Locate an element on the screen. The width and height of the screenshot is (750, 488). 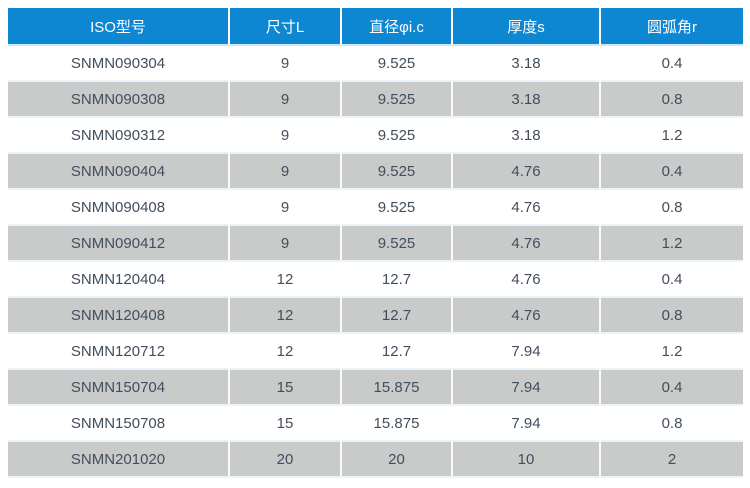
table-row: SNMN120404 12 12.7 4.76 0.4 is located at coordinates (375, 280).